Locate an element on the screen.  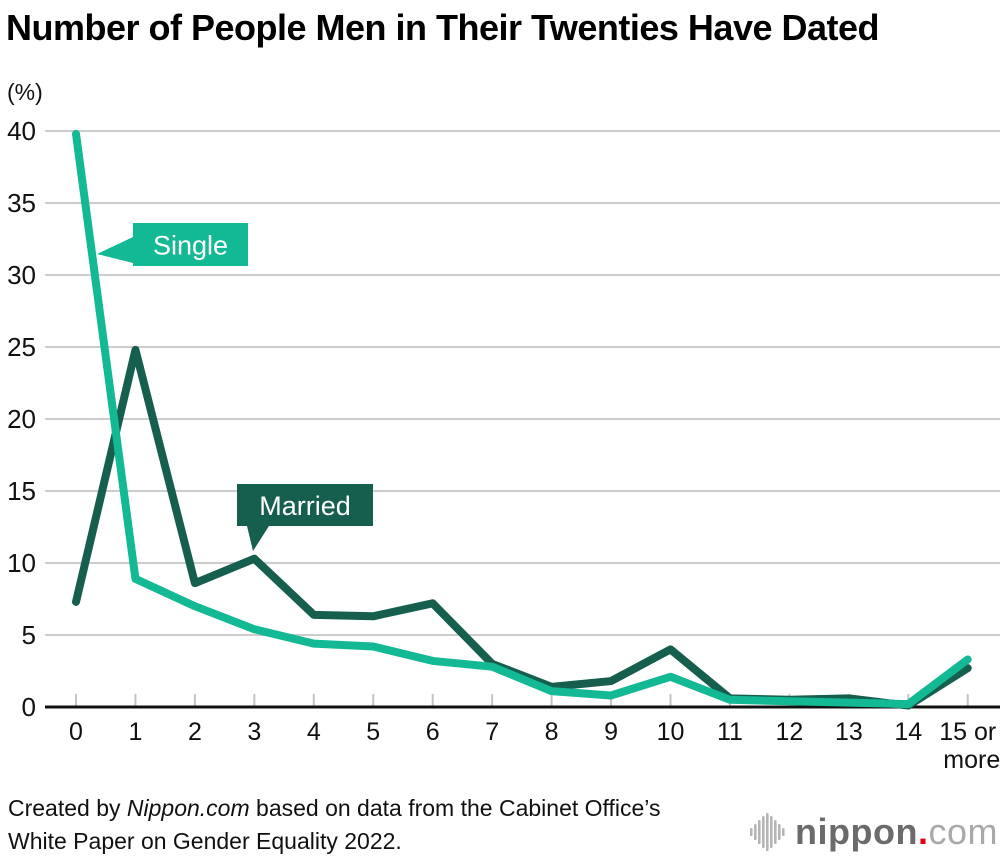
x-tick-label: 2 is located at coordinates (195, 732).